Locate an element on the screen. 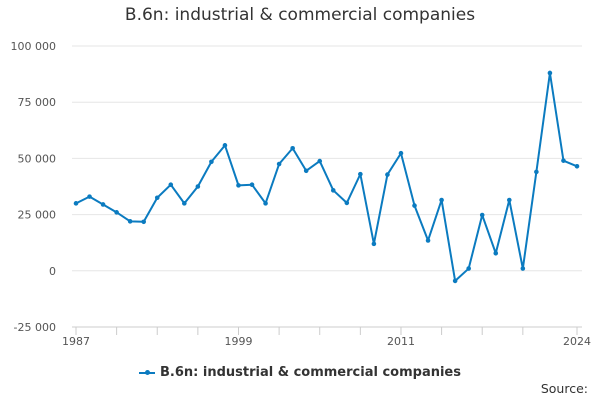 The height and width of the screenshot is (400, 600). x-tick-label: 2024 is located at coordinates (577, 341).